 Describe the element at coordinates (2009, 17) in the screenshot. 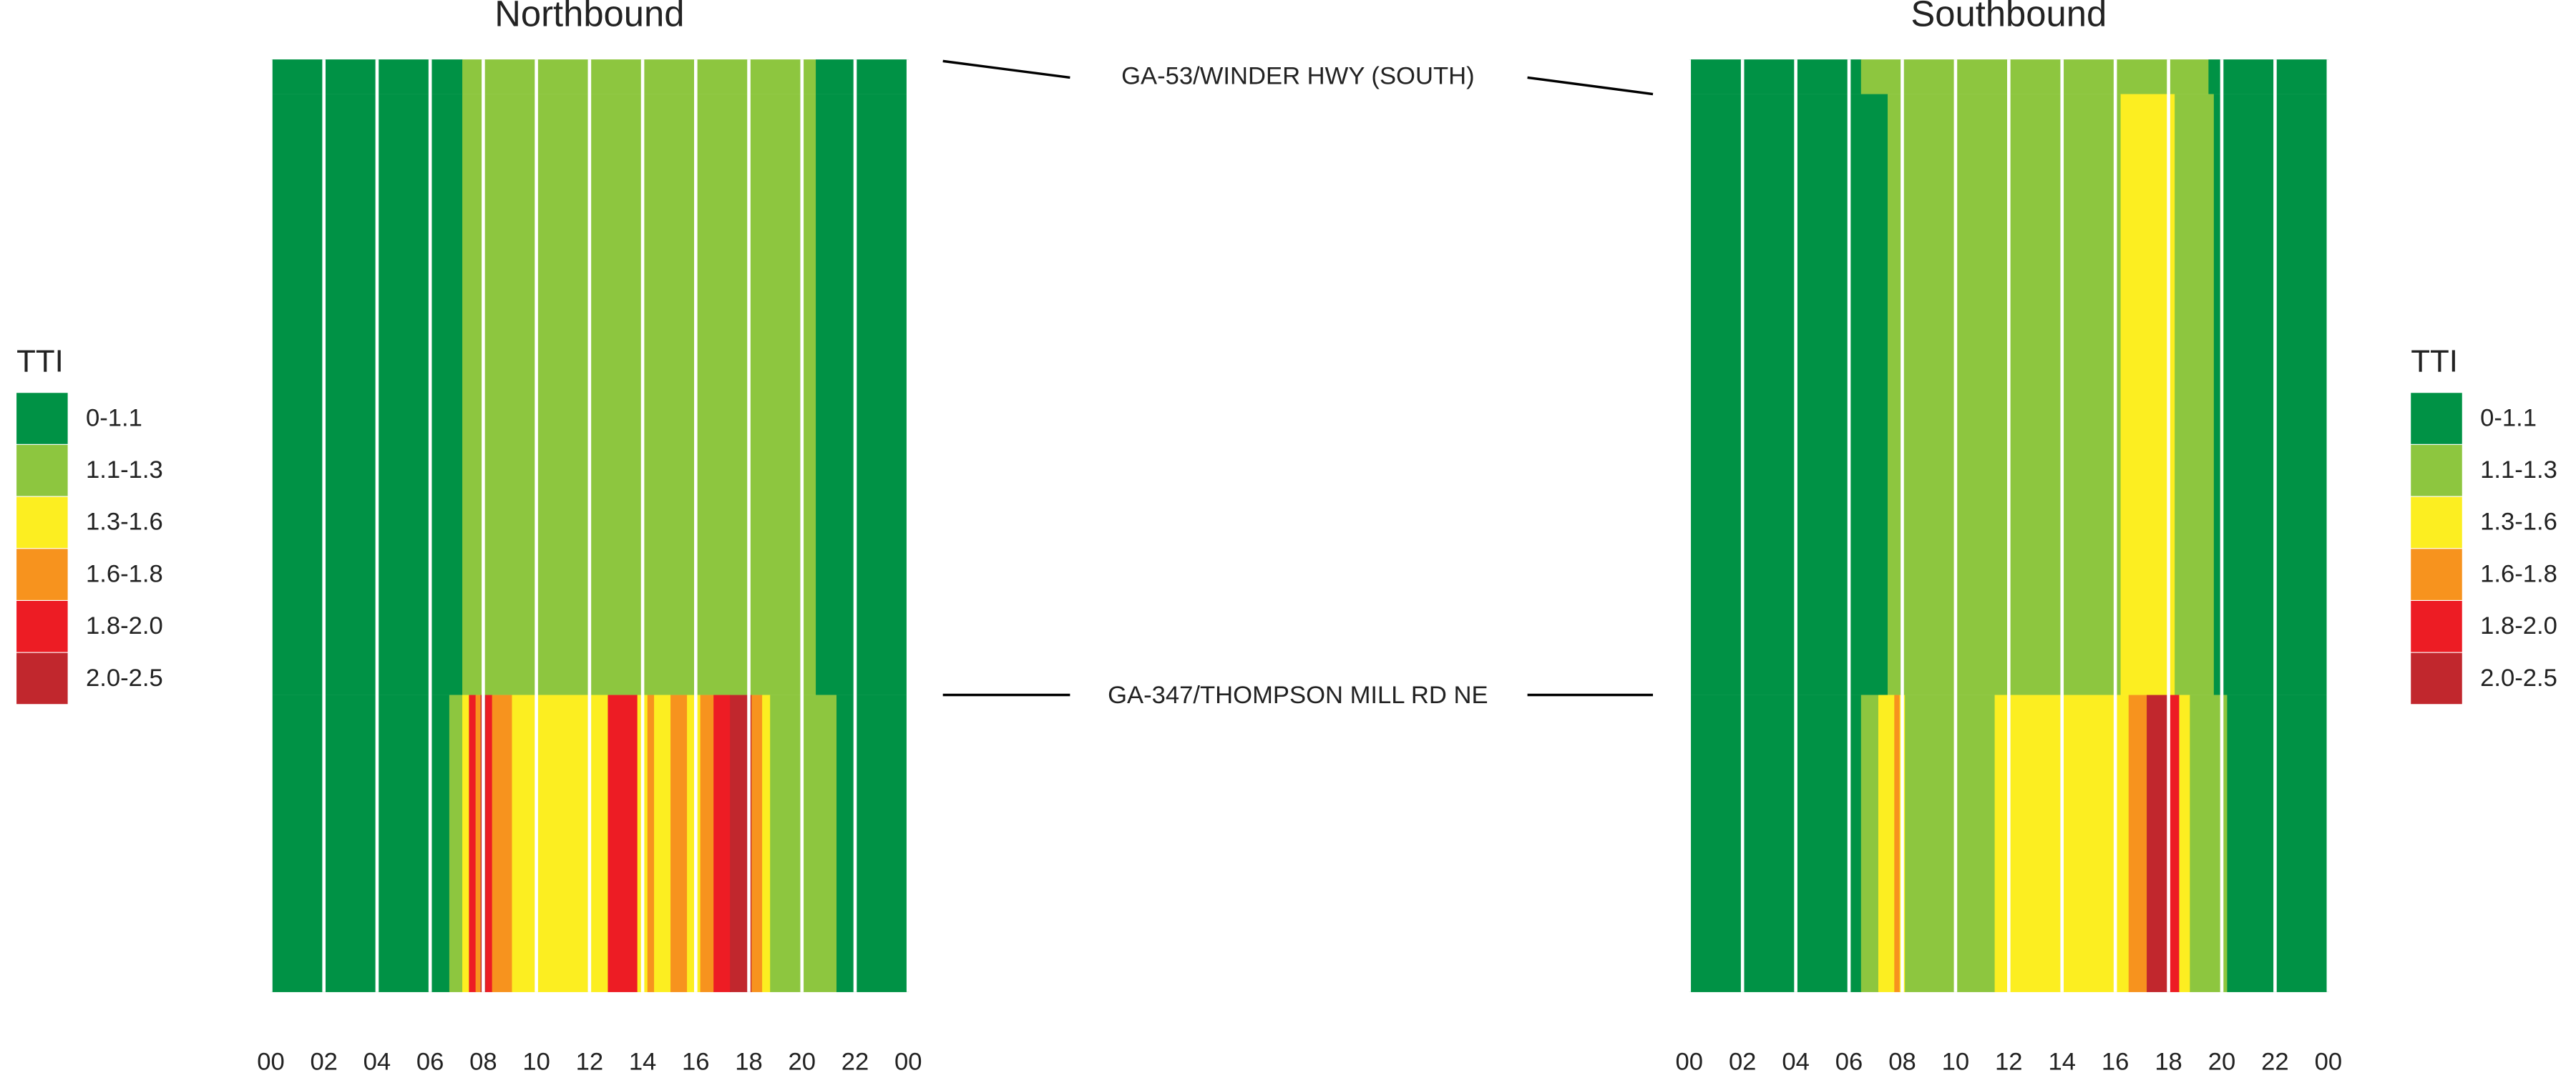

I see `panel-title: Southbound` at that location.